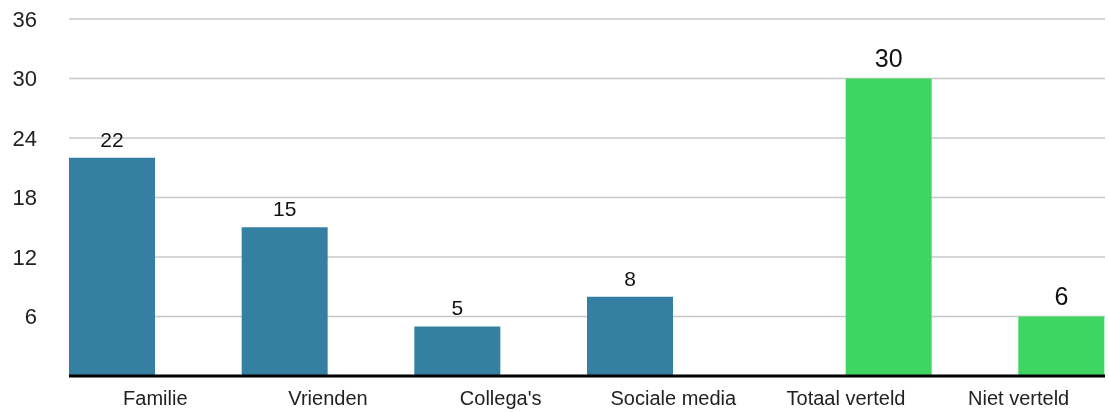 The height and width of the screenshot is (412, 1109). What do you see at coordinates (1019, 398) in the screenshot?
I see `x-tick-label: Niet verteld` at bounding box center [1019, 398].